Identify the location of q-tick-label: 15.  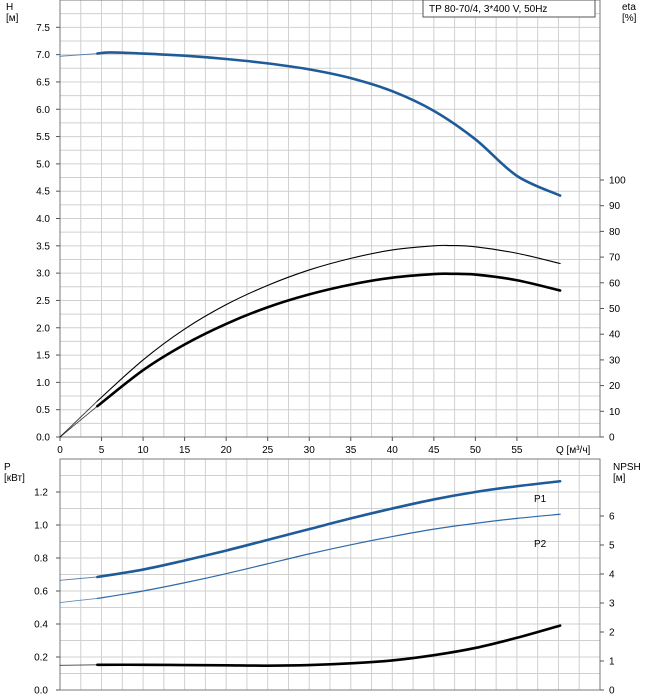
(185, 450).